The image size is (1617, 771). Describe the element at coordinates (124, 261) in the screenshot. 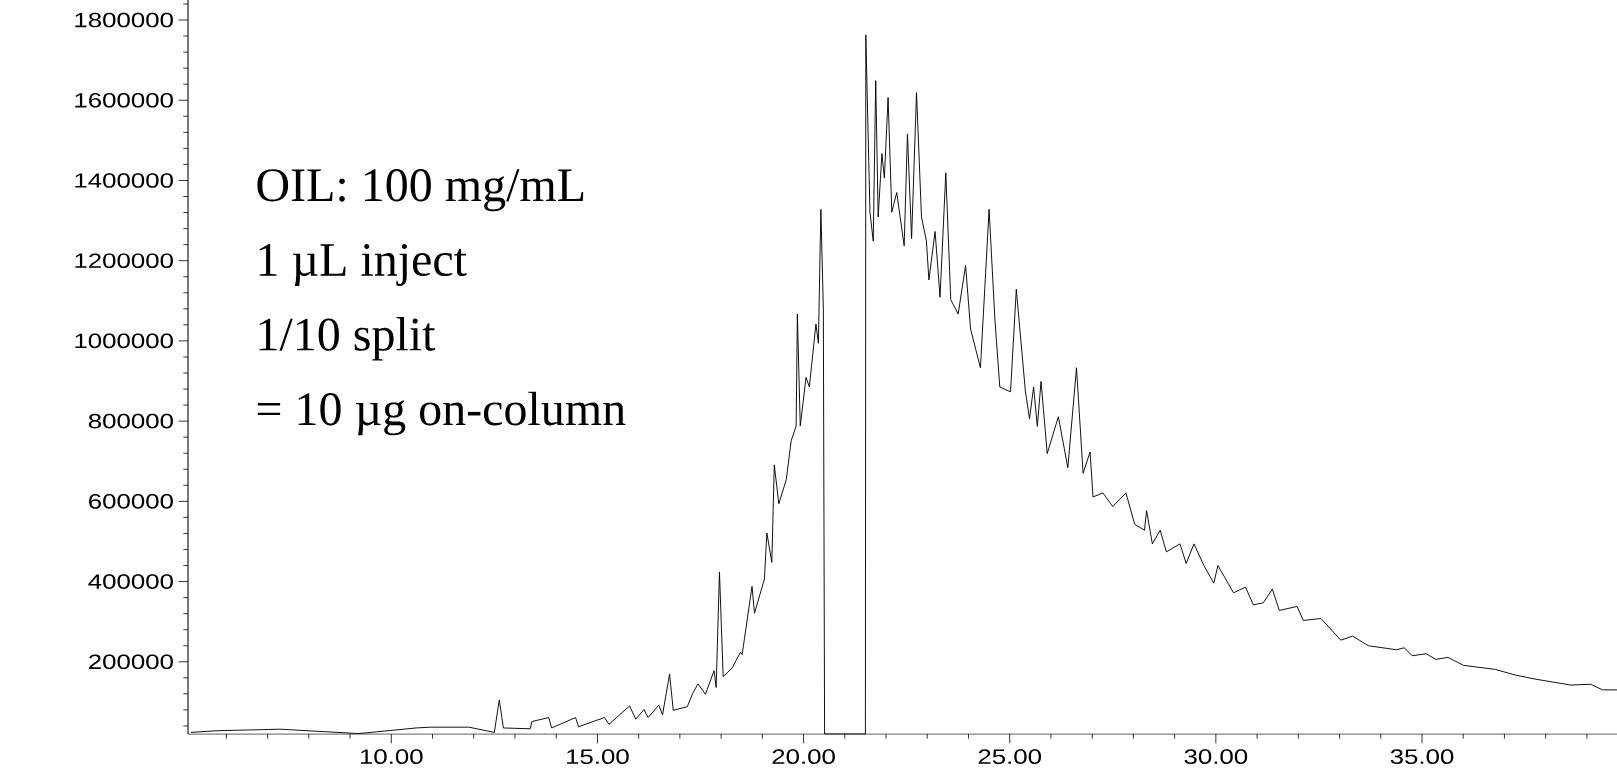

I see `y-tick-label: 1200000` at that location.